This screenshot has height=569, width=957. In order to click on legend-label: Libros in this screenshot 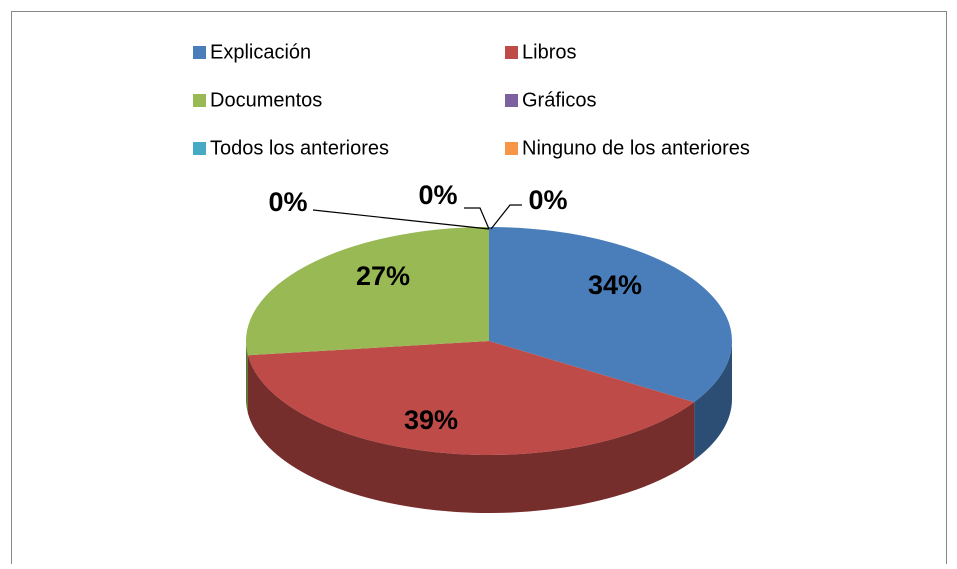, I will do `click(549, 52)`.